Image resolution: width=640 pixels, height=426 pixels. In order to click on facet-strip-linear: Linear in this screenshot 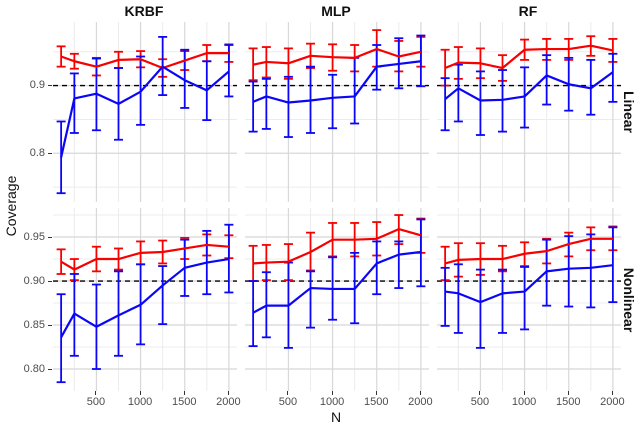, I will do `click(629, 112)`.